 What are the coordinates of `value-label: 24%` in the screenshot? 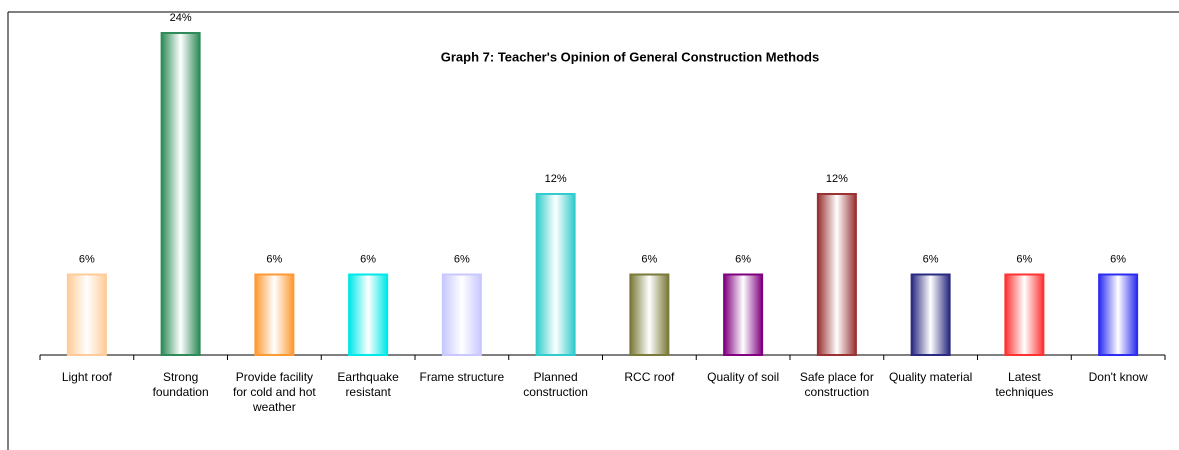 It's located at (181, 18).